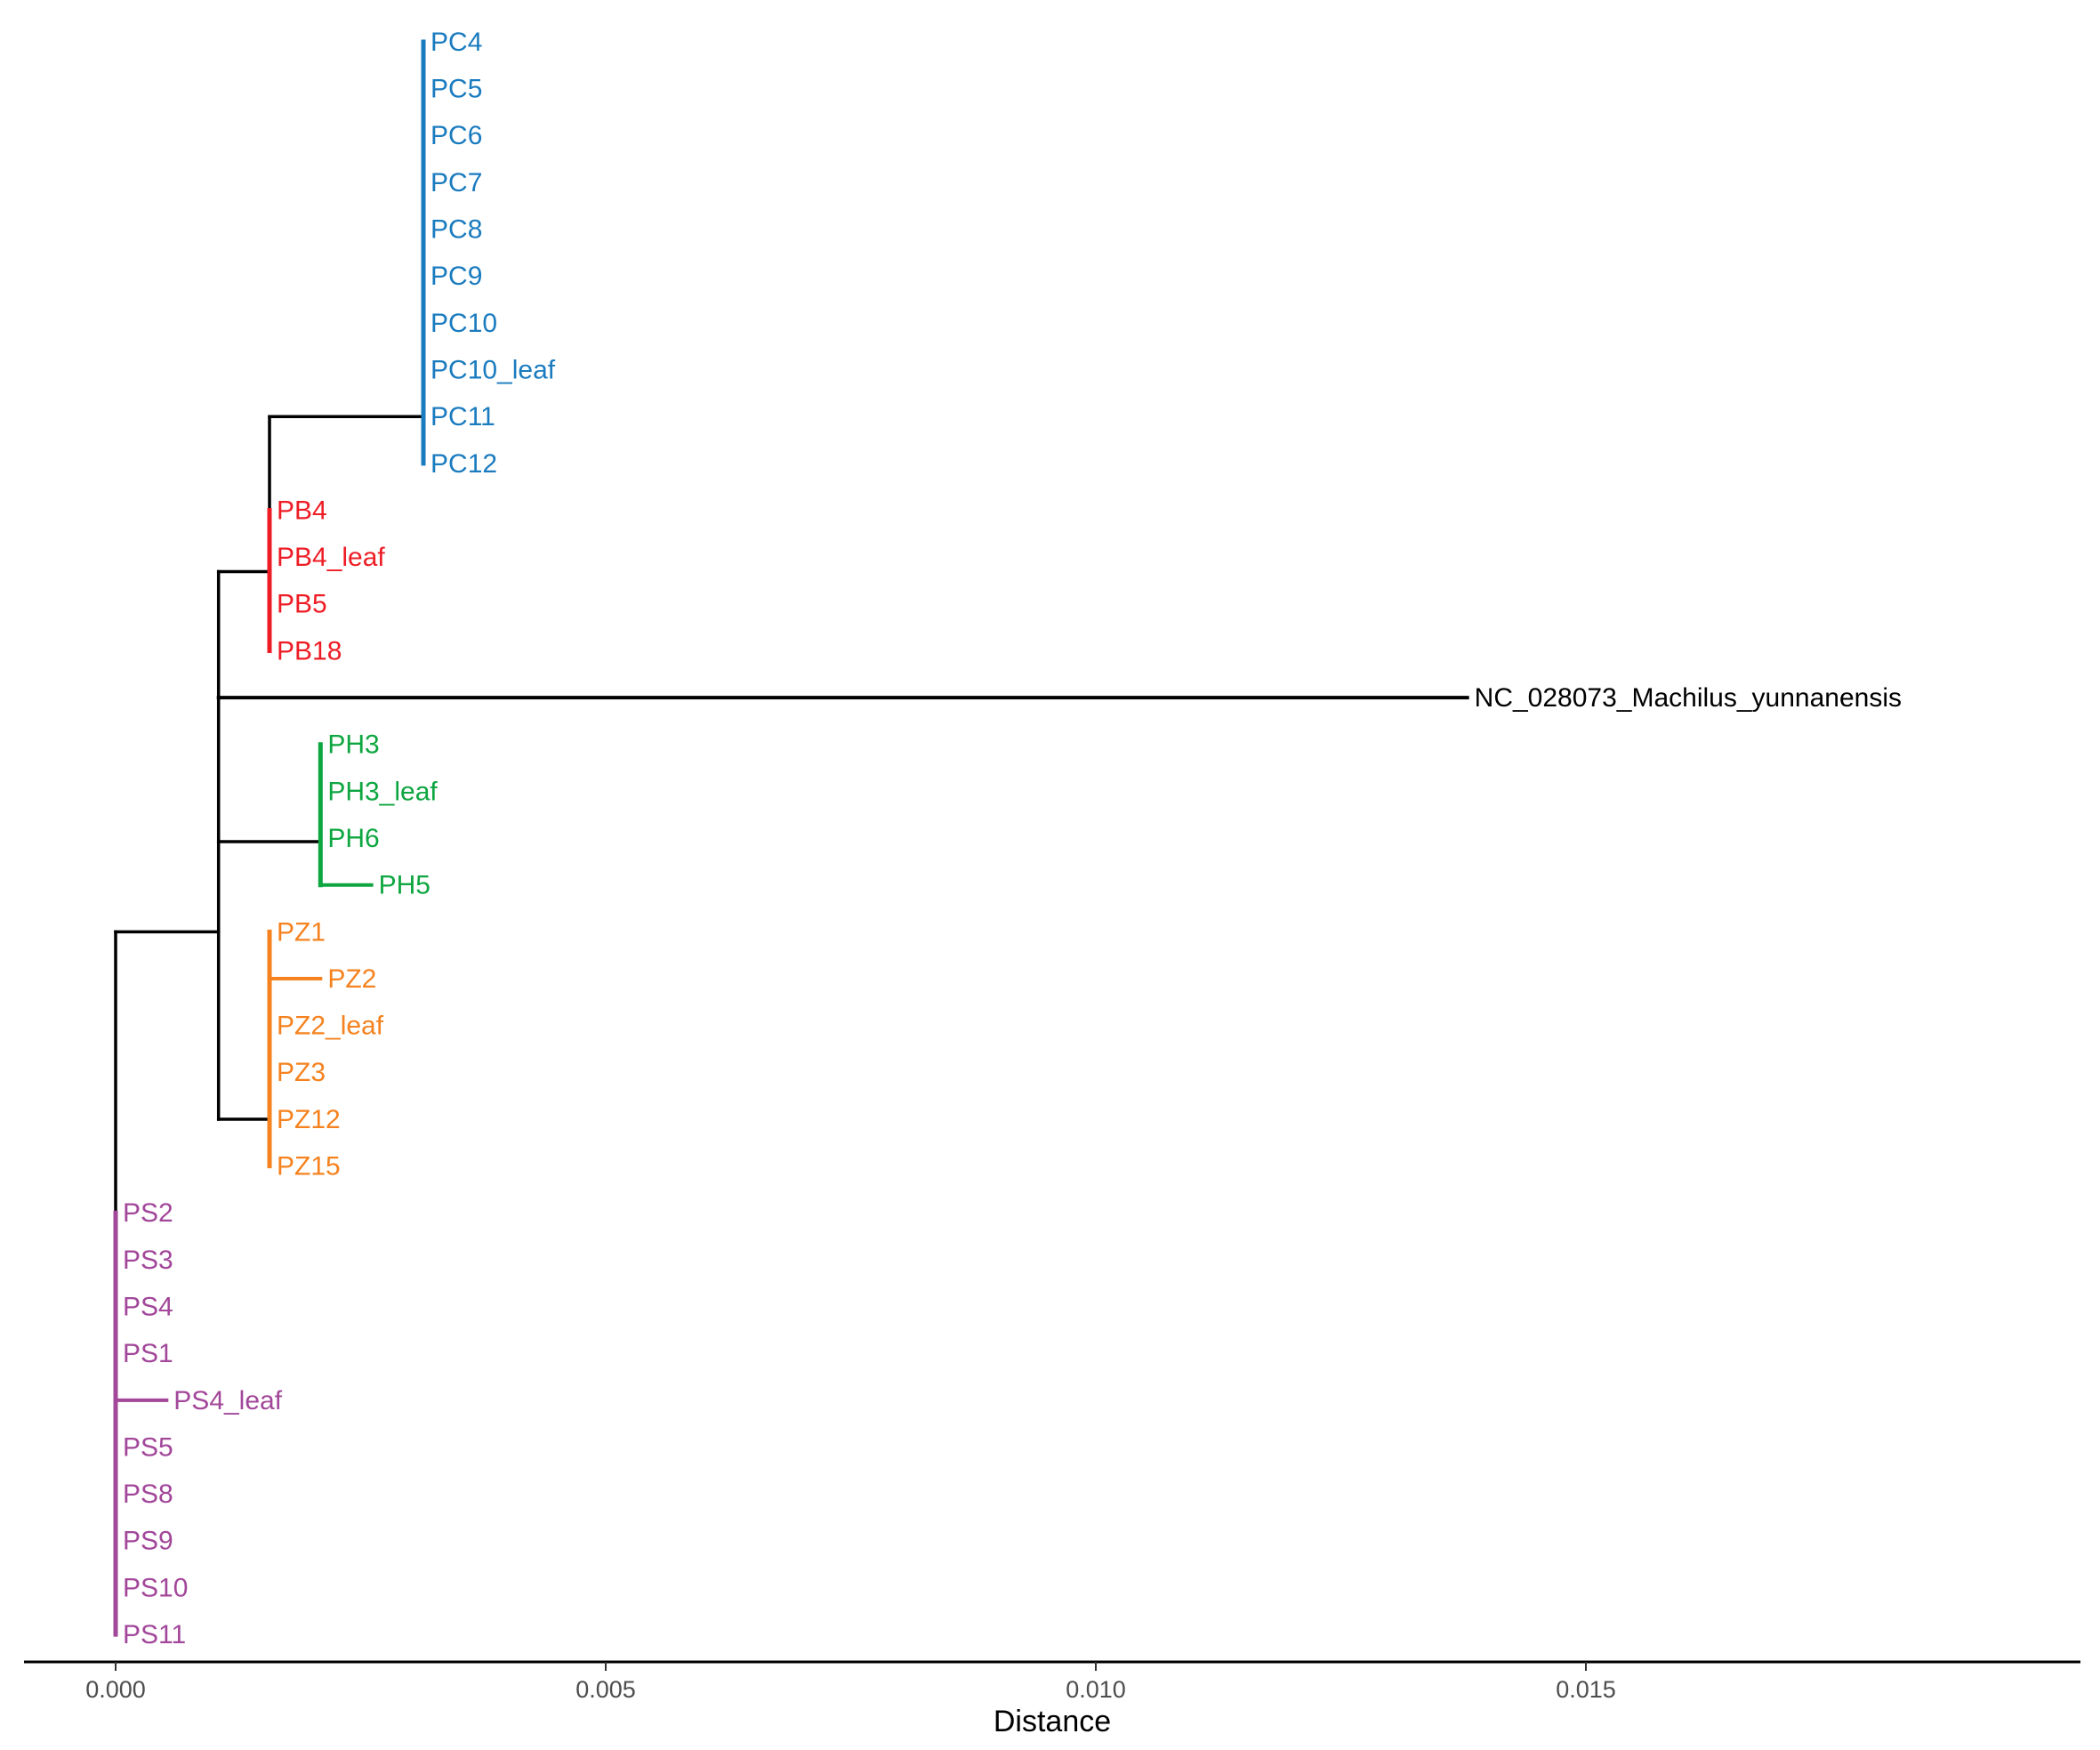 The width and height of the screenshot is (2100, 1750). I want to click on tip-label-pz2-leaf: PZ2_leaf, so click(330, 1026).